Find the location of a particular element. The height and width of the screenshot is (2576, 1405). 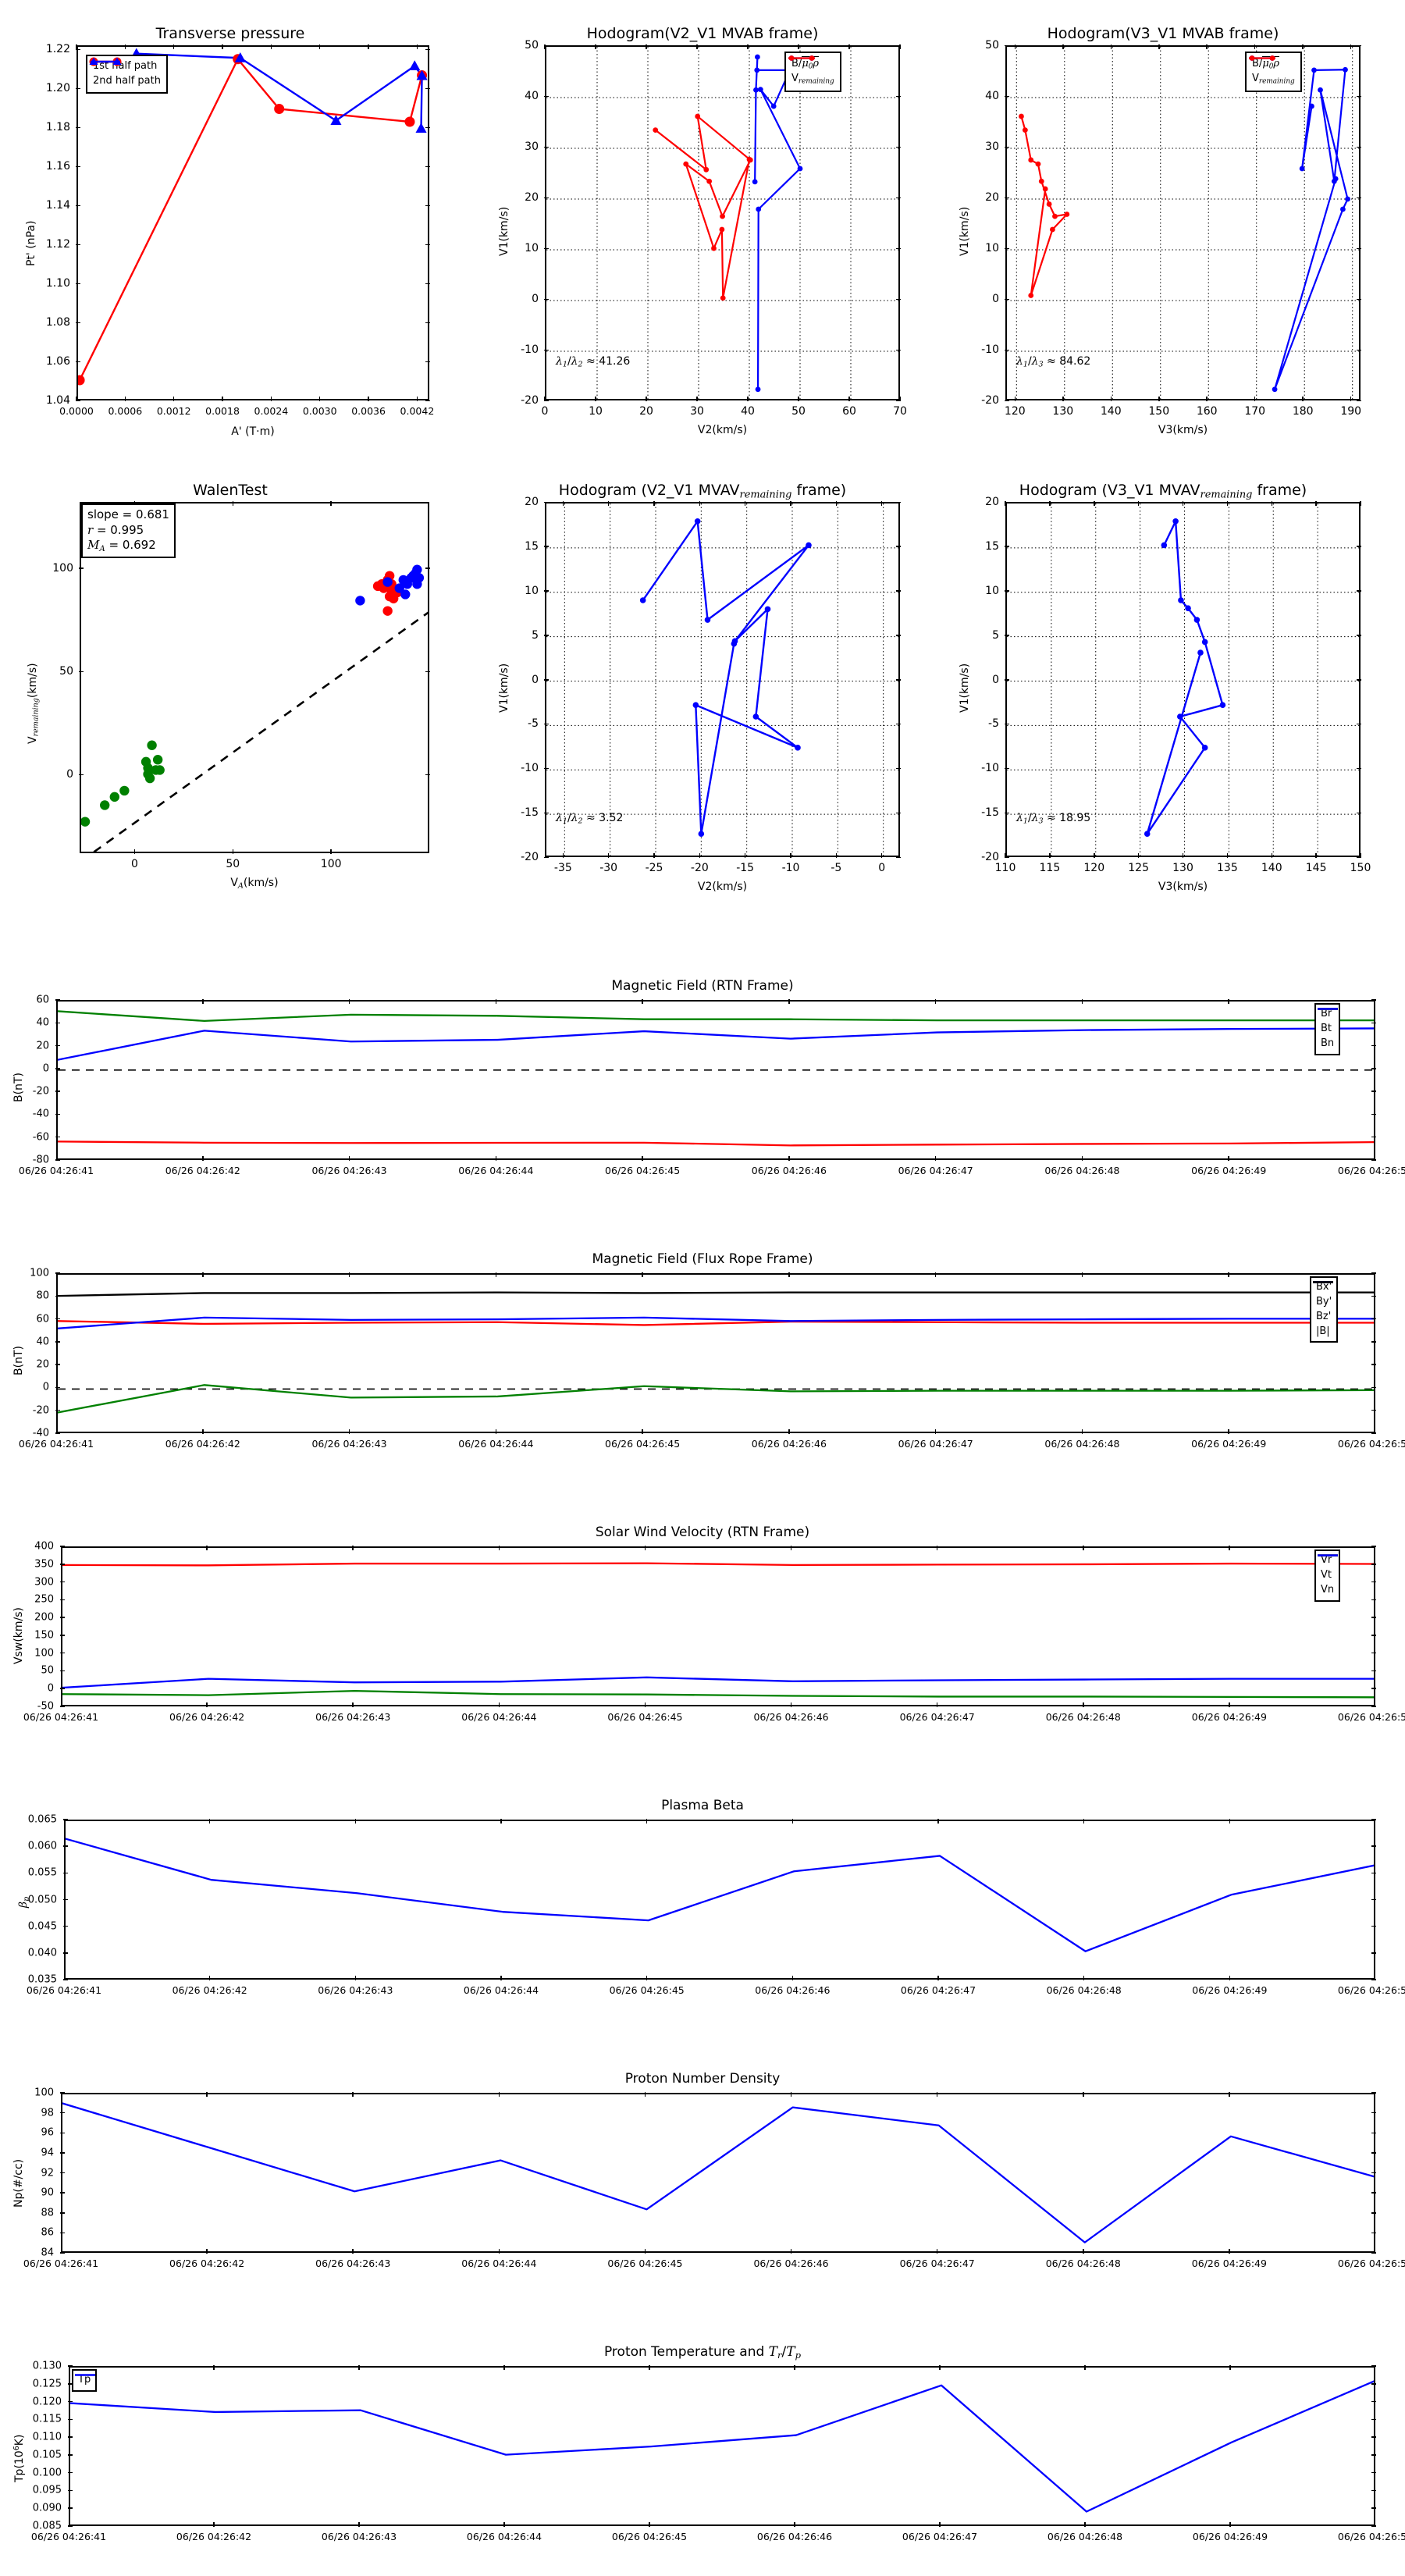

chart-title-hodogram-v2v1-mvavrem: Hodogram (V2_V1 MVAVremaining frame) is located at coordinates (703, 491).